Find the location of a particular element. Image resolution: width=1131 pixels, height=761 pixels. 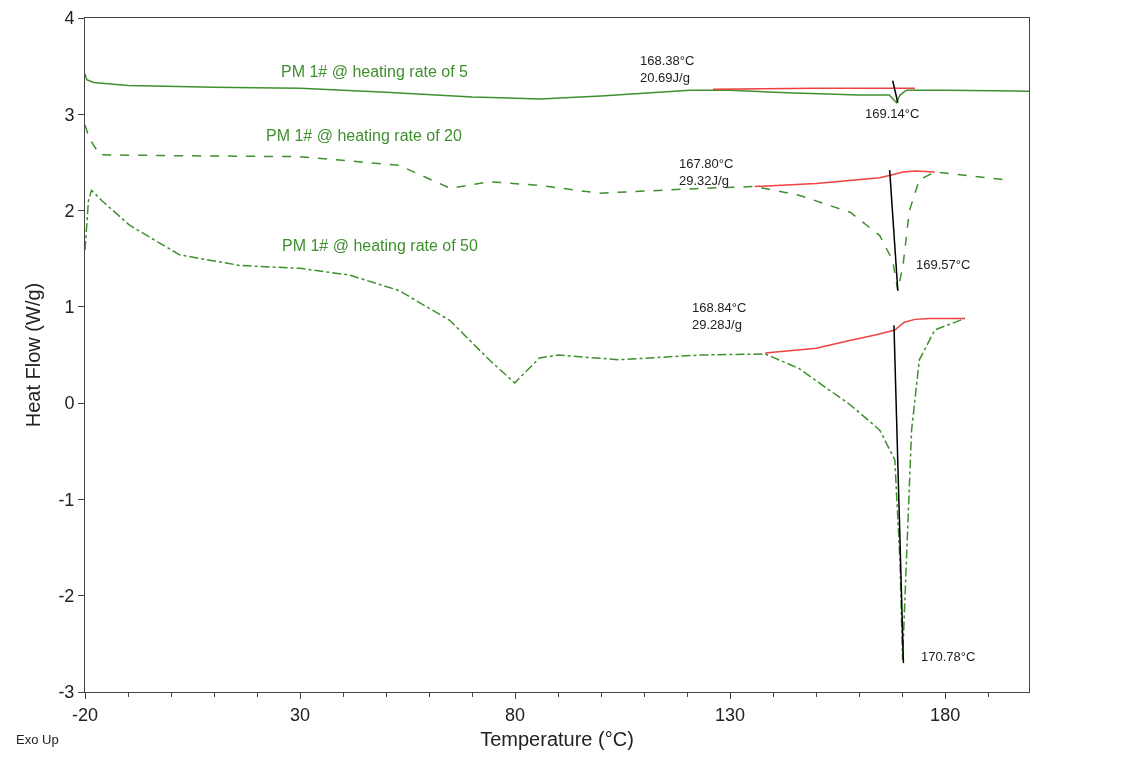

annotation: 169.57°C is located at coordinates (943, 264).